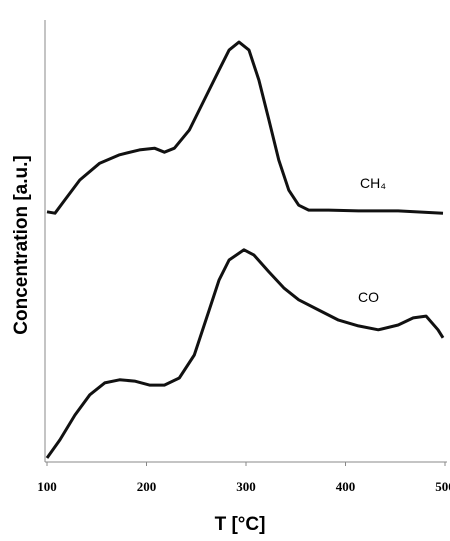 The height and width of the screenshot is (541, 450). I want to click on y-axis-title: Concentration [a.u.], so click(21, 244).